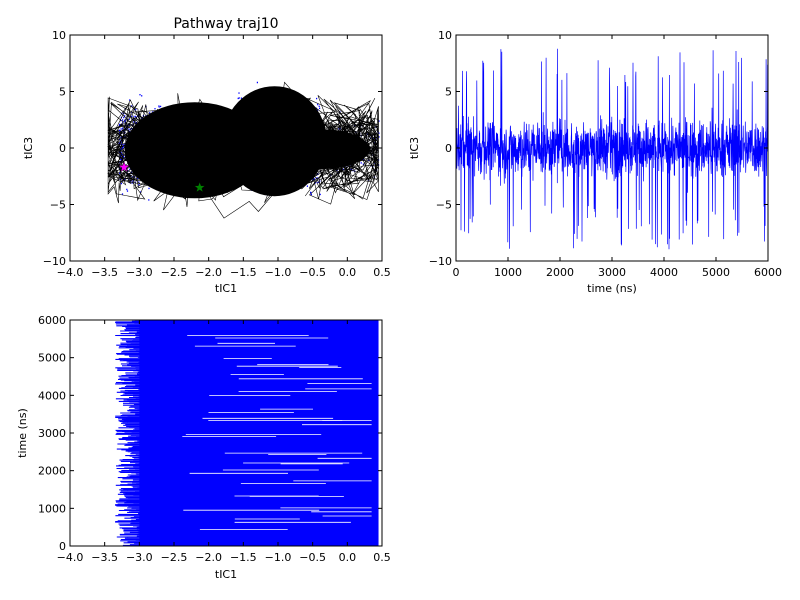 The image size is (800, 600). I want to click on pathway-markers, so click(162, 177).